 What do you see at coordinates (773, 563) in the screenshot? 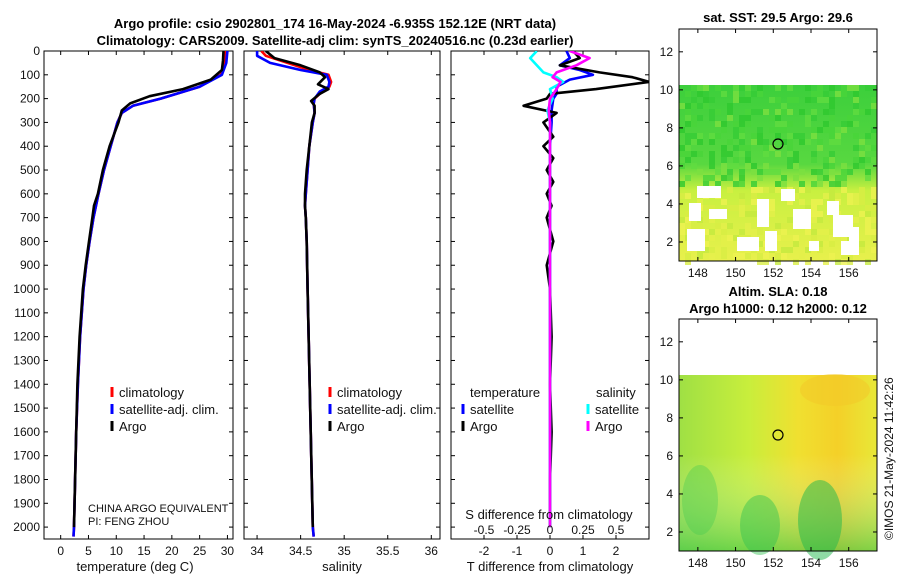
I see `map-x-tick-label: 152` at bounding box center [773, 563].